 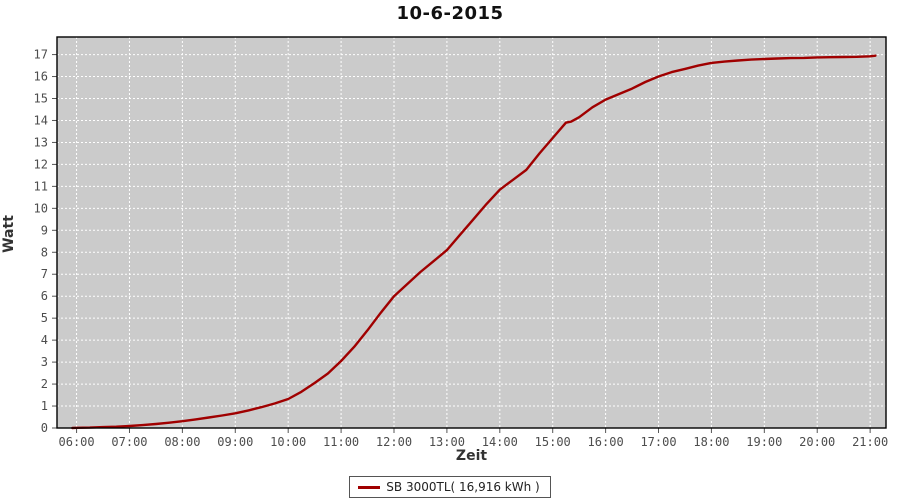 I want to click on y-tick-label: 7, so click(x=44, y=274).